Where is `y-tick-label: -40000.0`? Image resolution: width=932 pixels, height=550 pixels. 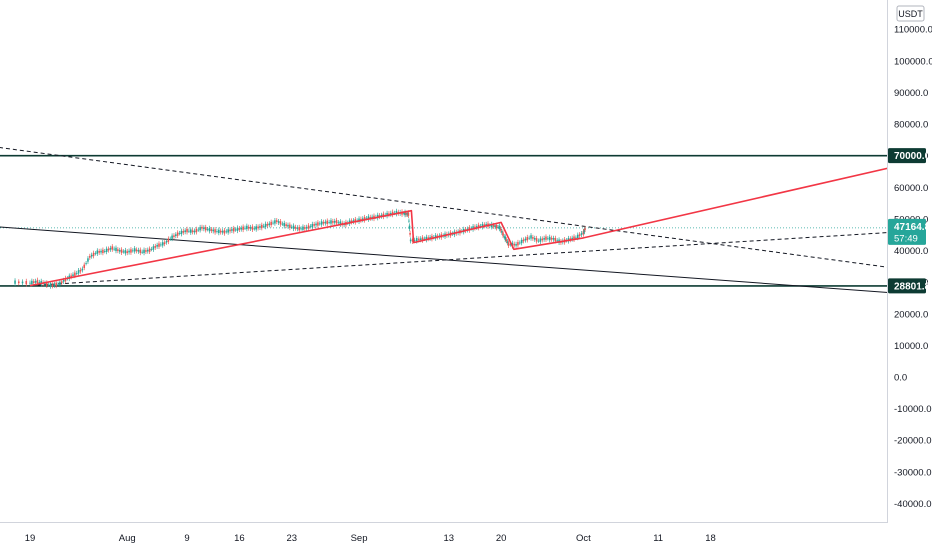
y-tick-label: -40000.0 is located at coordinates (913, 504).